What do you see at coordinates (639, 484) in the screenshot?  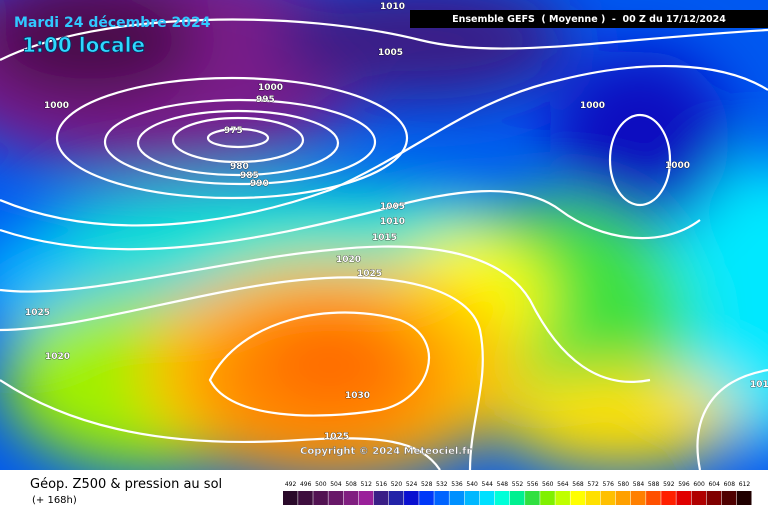 I see `colorbar-label: 584` at bounding box center [639, 484].